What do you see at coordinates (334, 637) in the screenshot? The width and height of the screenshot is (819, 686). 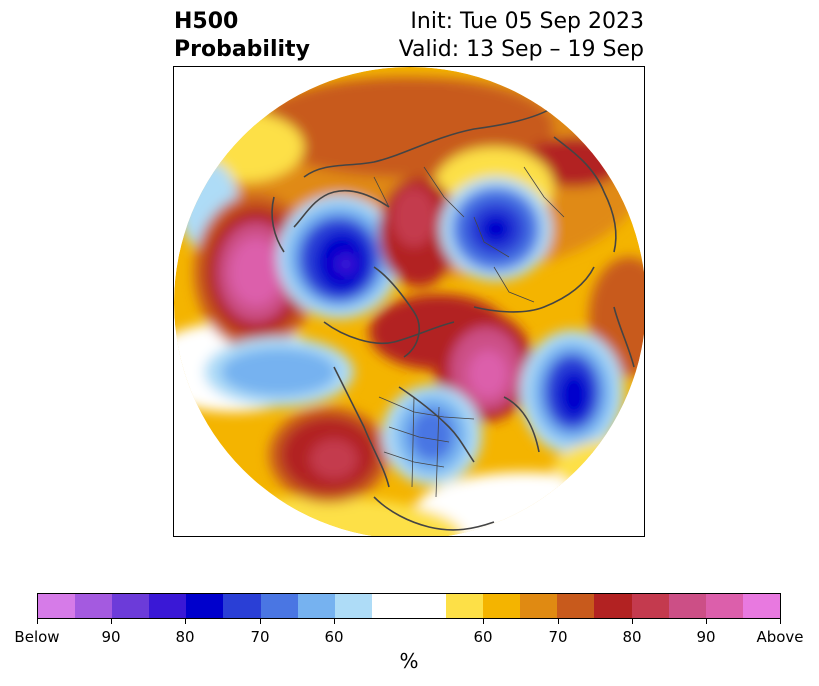 I see `cbar-label-below-60: 60` at bounding box center [334, 637].